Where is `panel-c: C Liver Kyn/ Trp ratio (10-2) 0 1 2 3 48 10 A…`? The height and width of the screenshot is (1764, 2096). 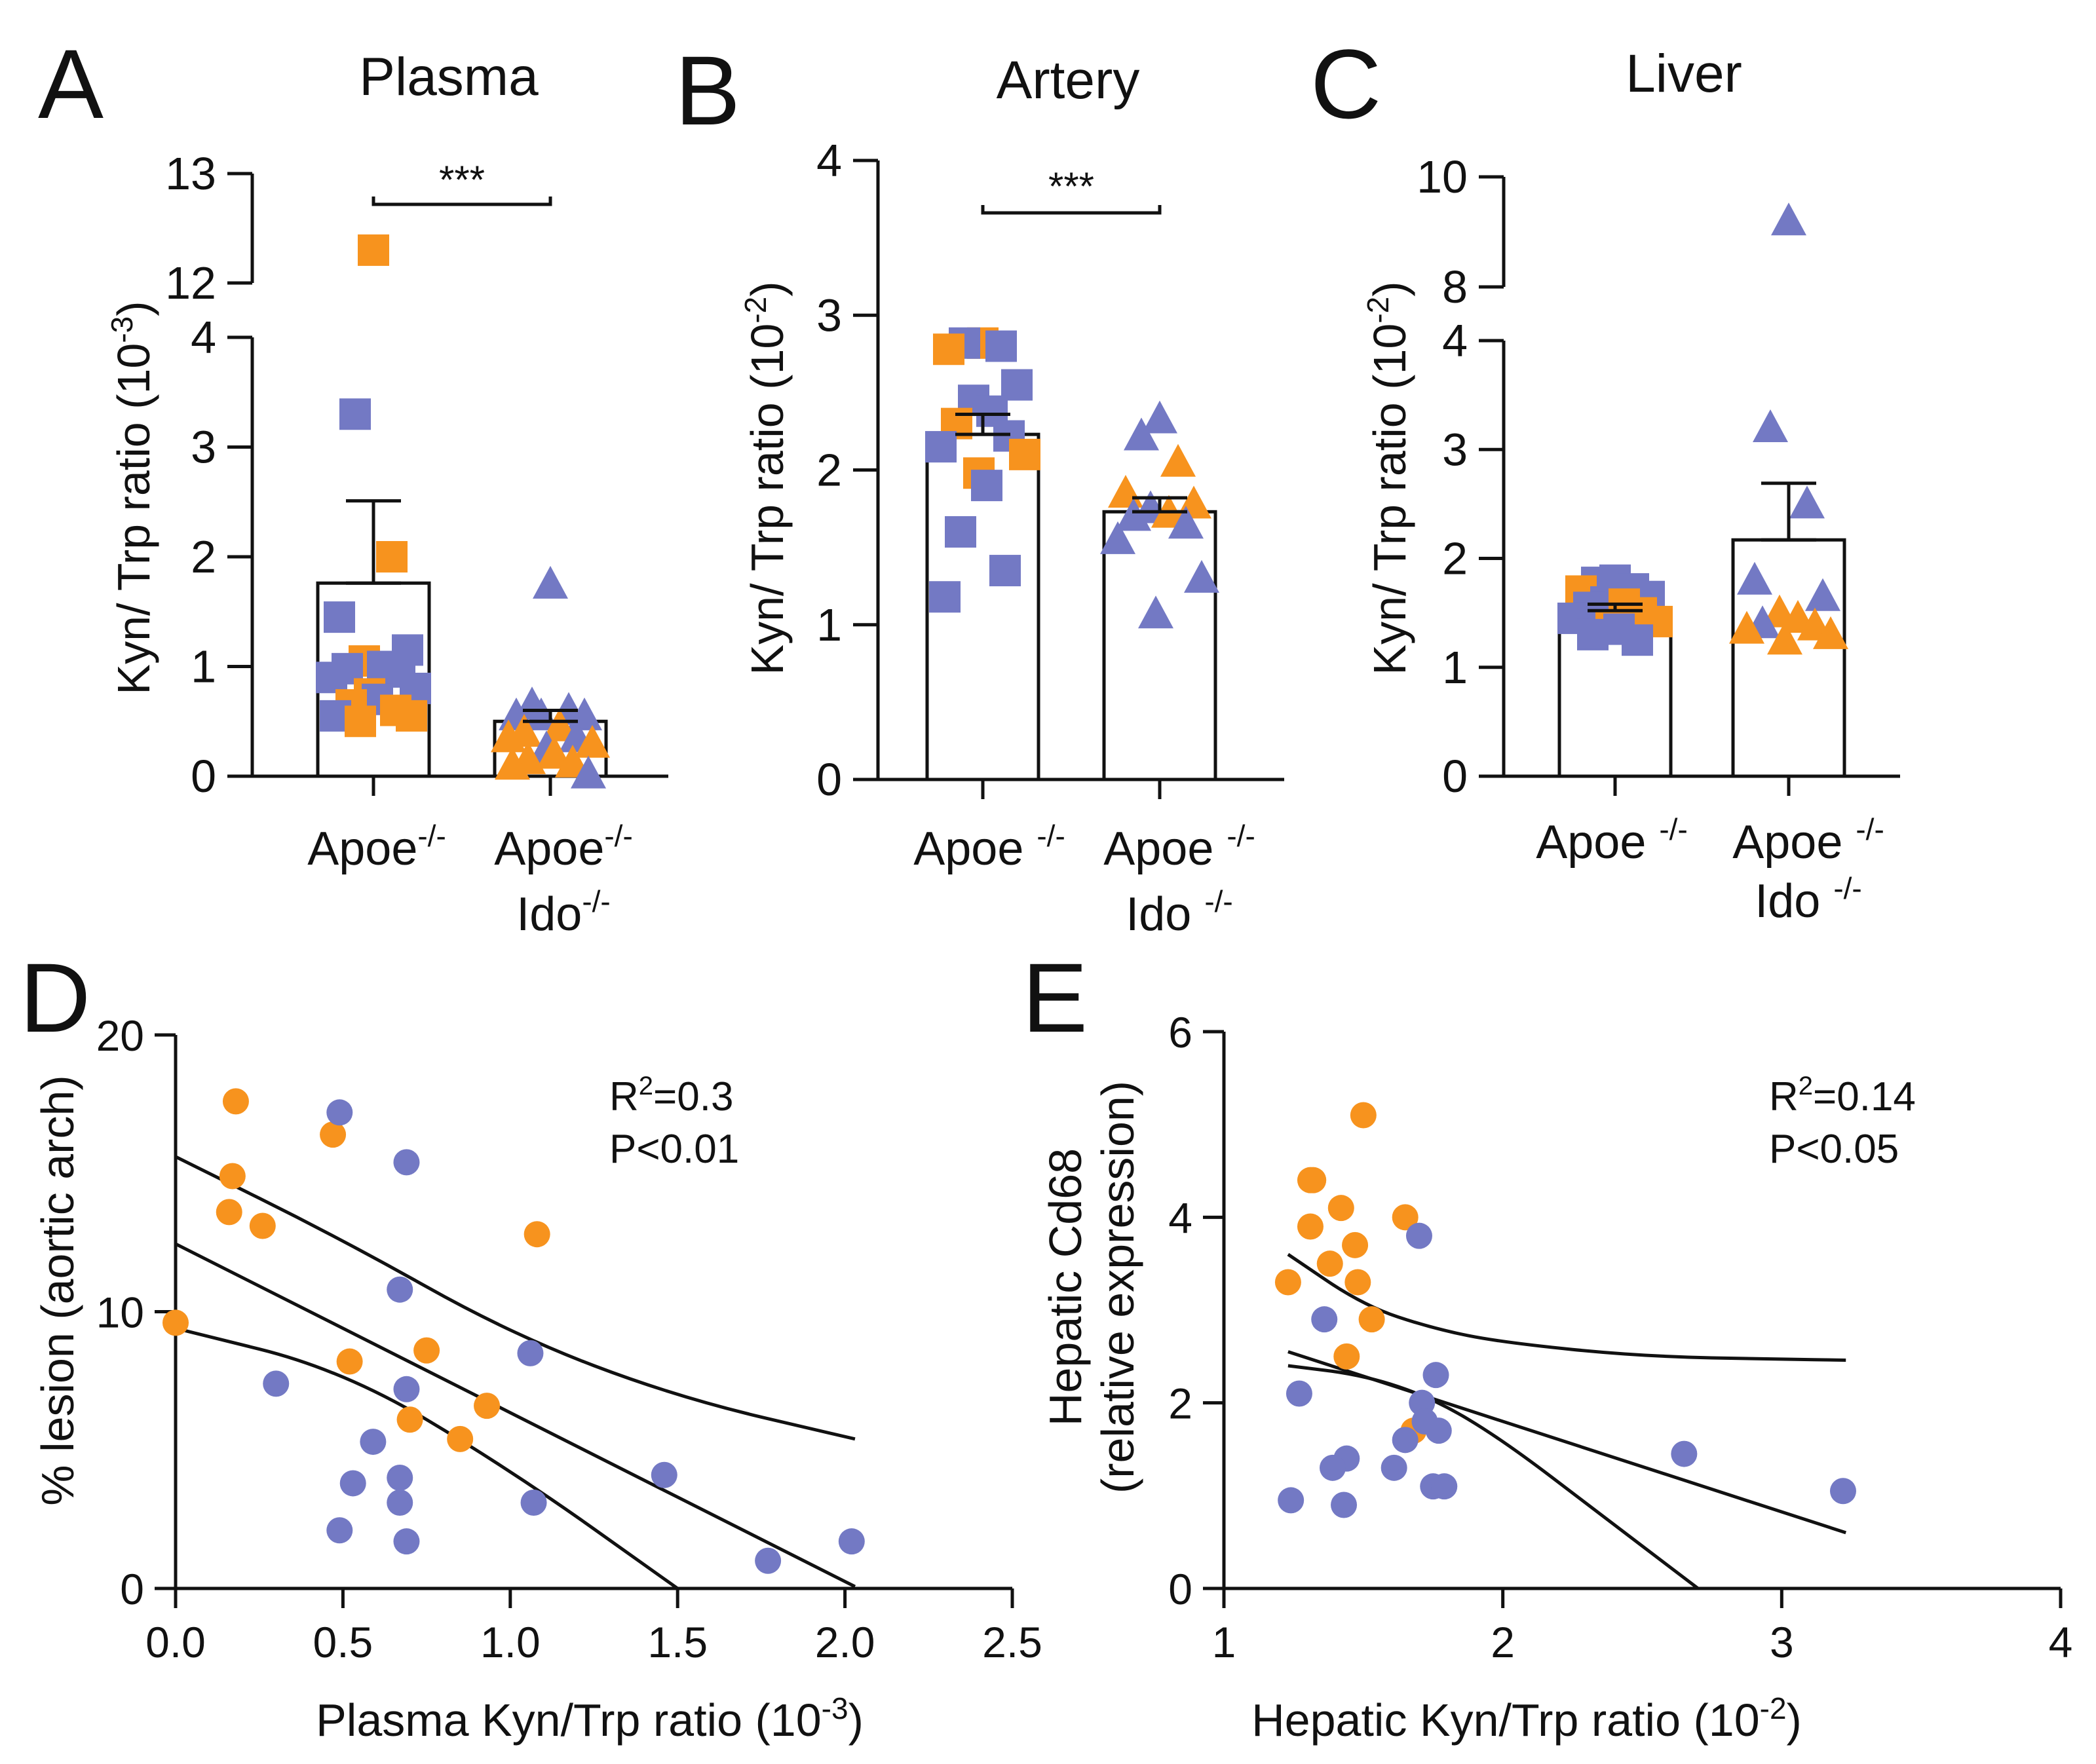
panel-c: C Liver Kyn/ Trp ratio (10-2) 0 1 2 3 48 10 A… is located at coordinates (1605, 478).